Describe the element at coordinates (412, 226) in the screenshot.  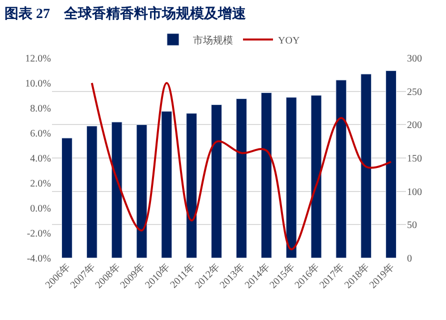
I see `y2-tick-label: 50` at that location.